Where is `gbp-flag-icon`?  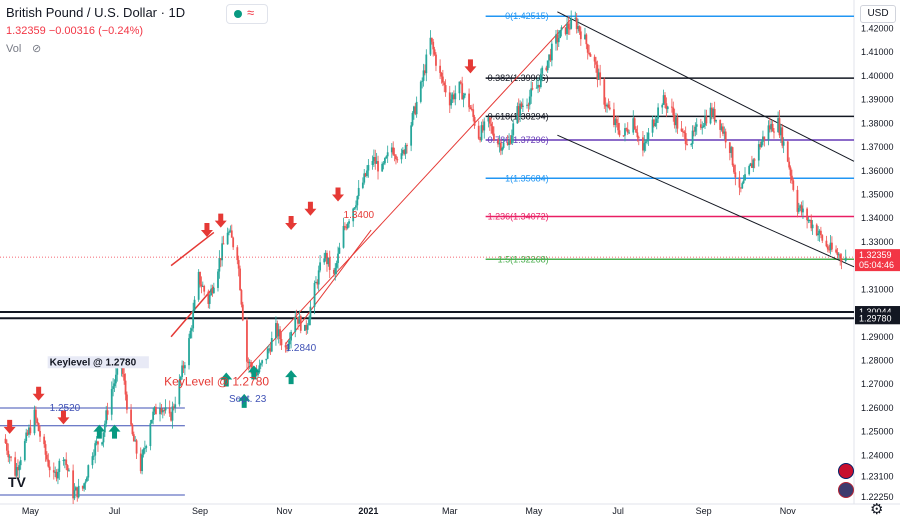 gbp-flag-icon is located at coordinates (846, 471).